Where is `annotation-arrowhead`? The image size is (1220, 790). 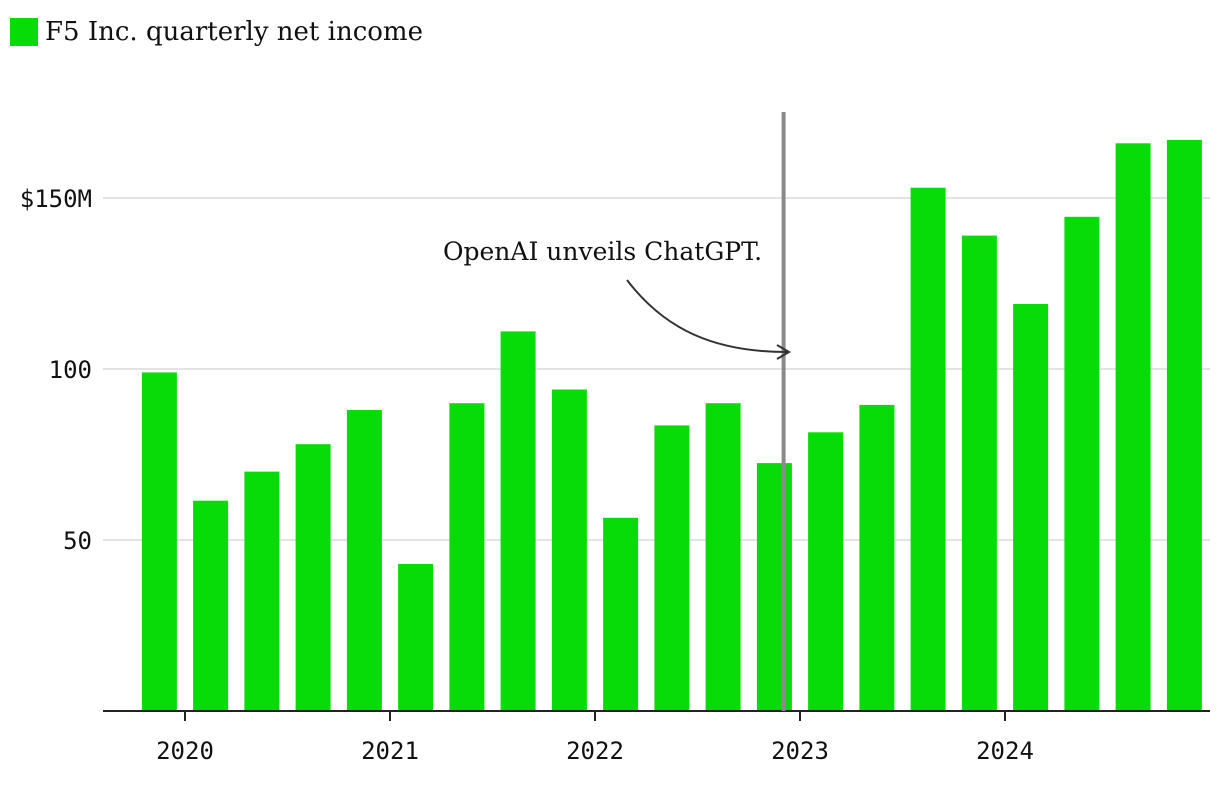
annotation-arrowhead is located at coordinates (783, 352).